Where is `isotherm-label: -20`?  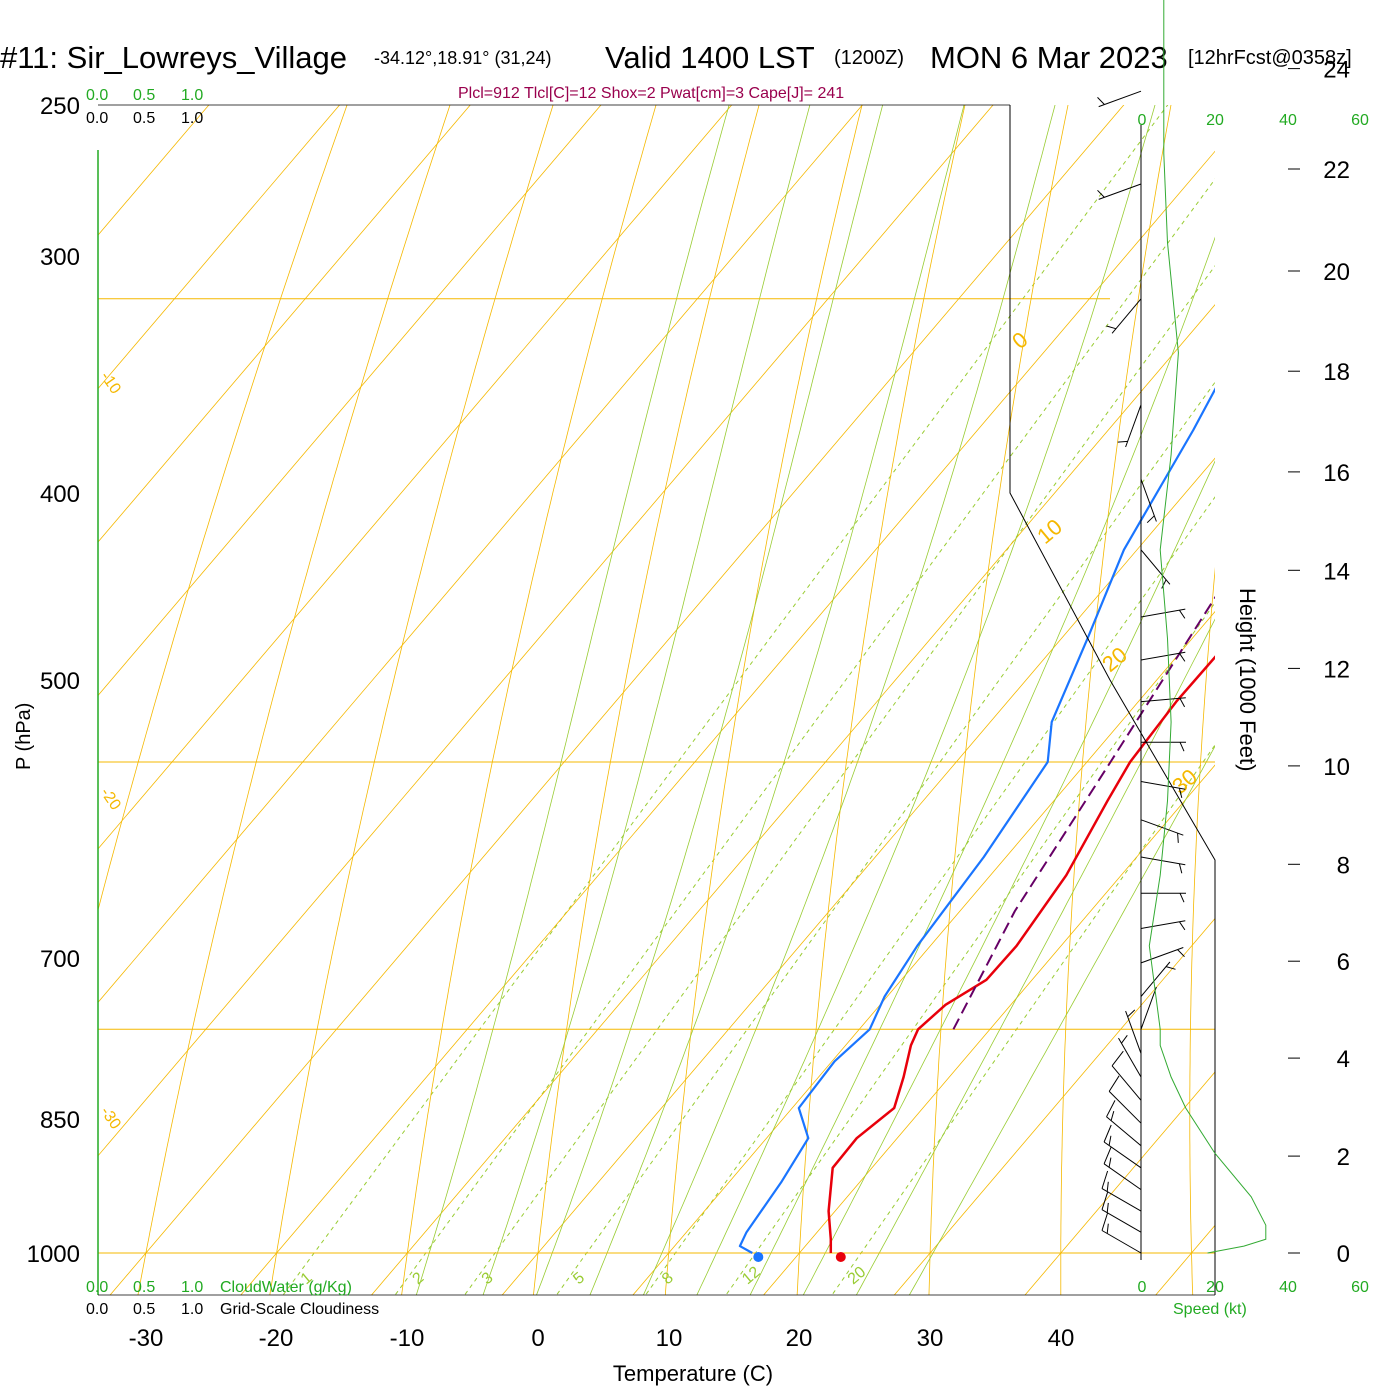 isotherm-label: -20 is located at coordinates (110, 799).